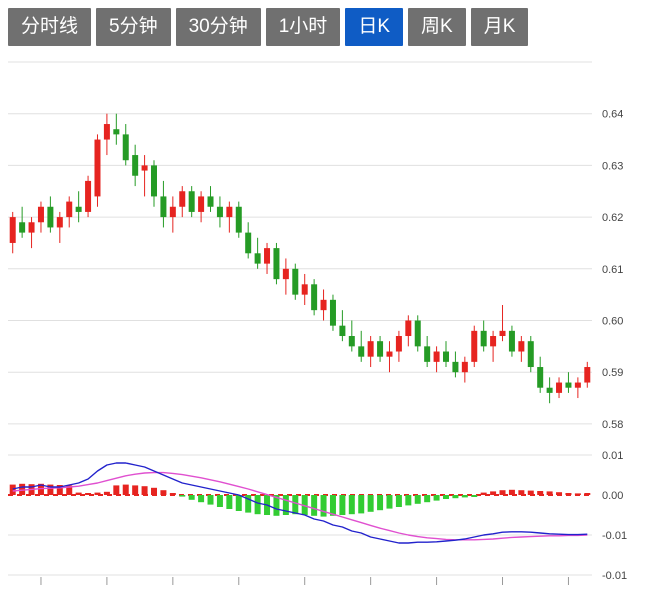  I want to click on tab-5min: 5分钟, so click(133, 27).